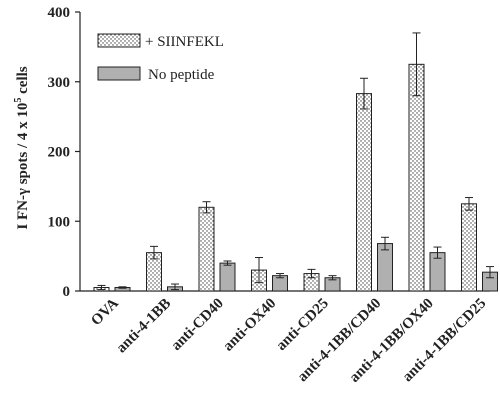 This screenshot has height=403, width=500. I want to click on y-axis-title-gamma: γ, so click(23, 192).